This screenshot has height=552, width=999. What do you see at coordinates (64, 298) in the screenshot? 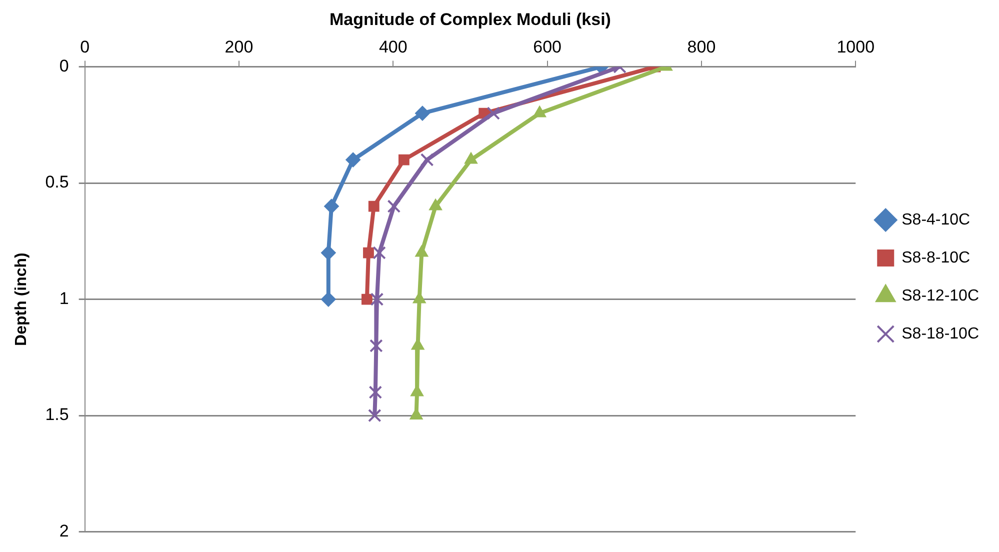
I see `y-tick-label: 1` at bounding box center [64, 298].